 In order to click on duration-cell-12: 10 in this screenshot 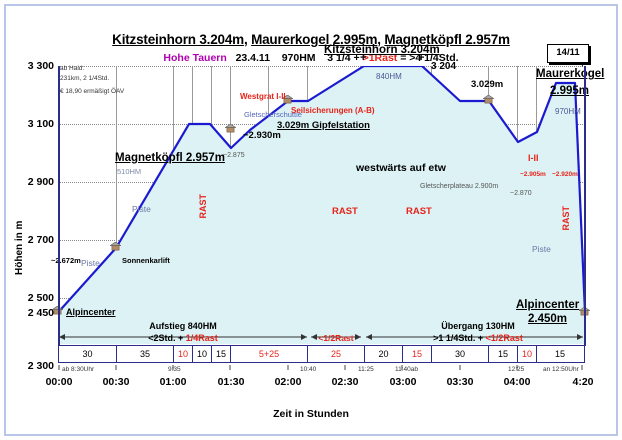, I will do `click(527, 354)`.